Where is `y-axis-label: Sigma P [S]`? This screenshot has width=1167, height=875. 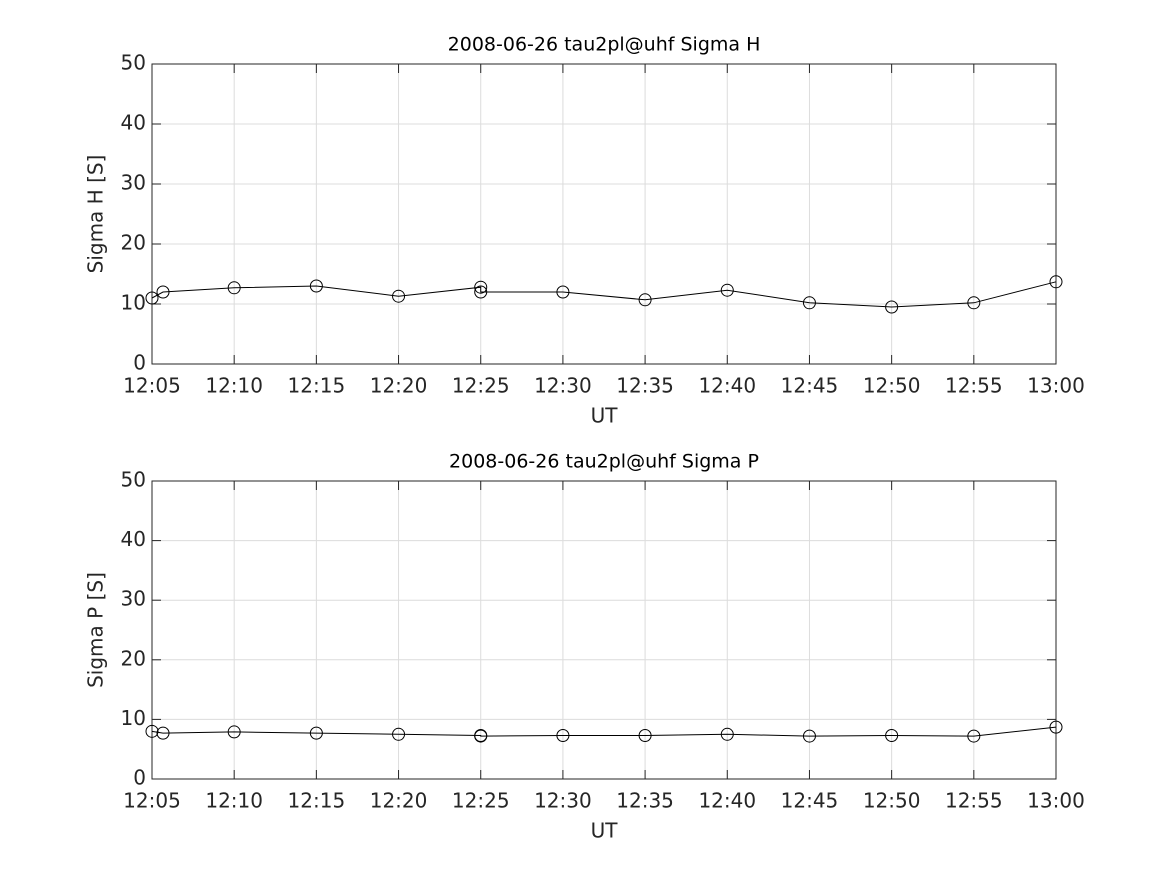 y-axis-label: Sigma P [S] is located at coordinates (96, 630).